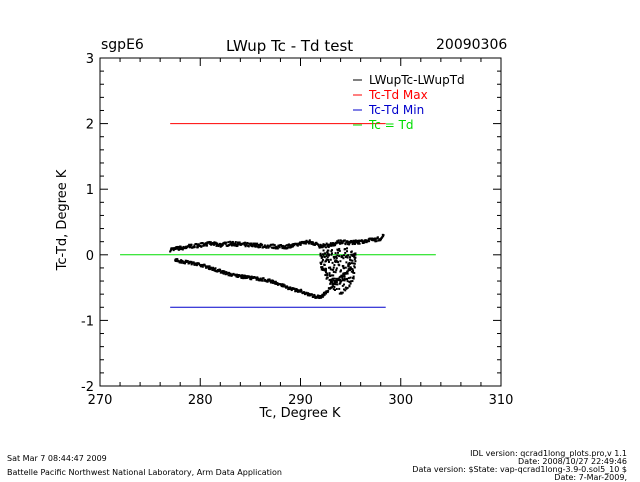  I want to click on x-tick-label: 280, so click(200, 400).